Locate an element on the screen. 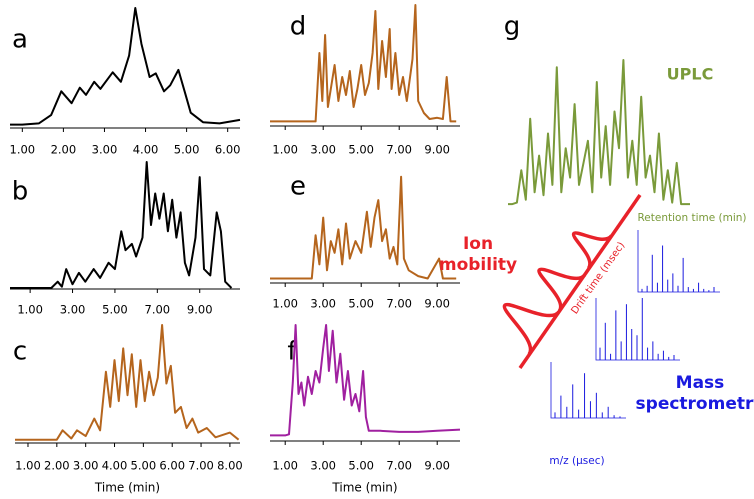  uplc-trace is located at coordinates (599, 132).